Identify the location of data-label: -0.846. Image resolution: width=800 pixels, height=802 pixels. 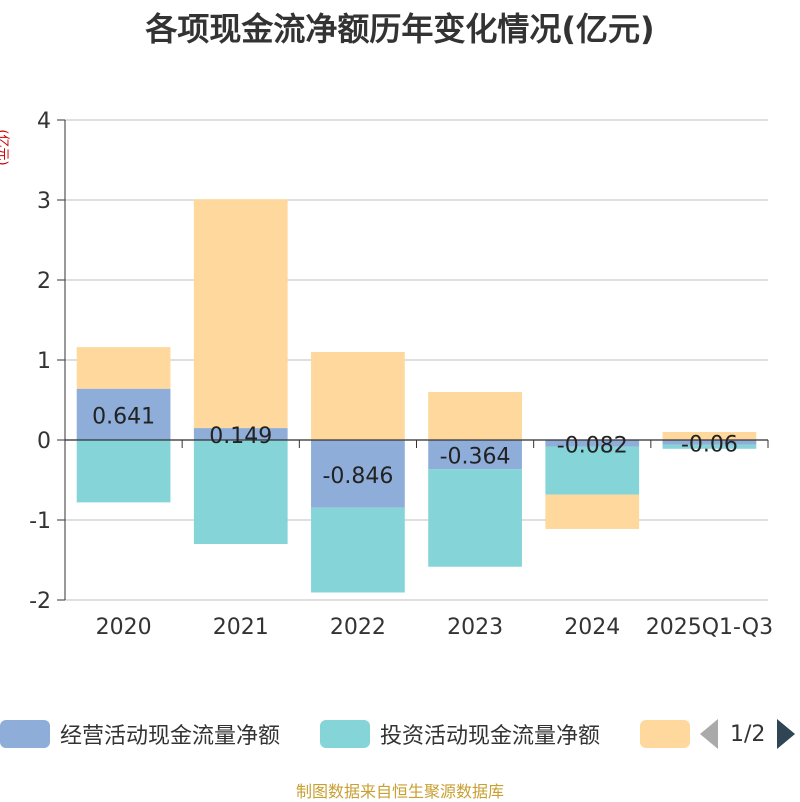
(357, 476).